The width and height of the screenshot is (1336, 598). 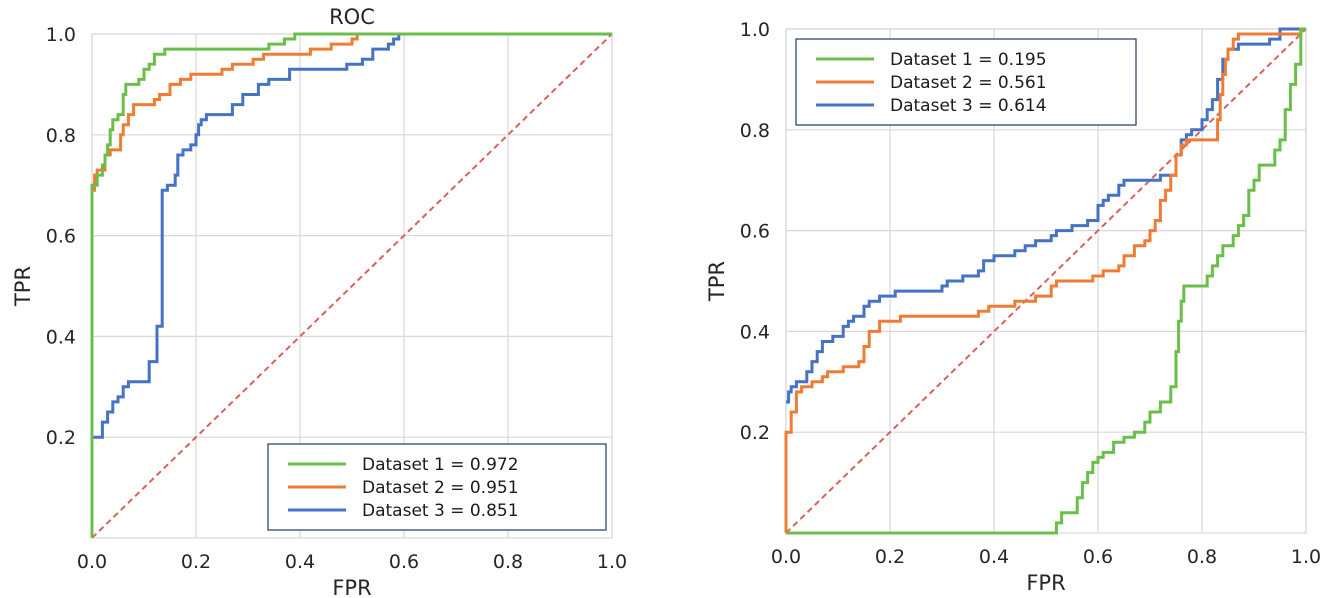 What do you see at coordinates (352, 112) in the screenshot?
I see `roc-curve-dataset2` at bounding box center [352, 112].